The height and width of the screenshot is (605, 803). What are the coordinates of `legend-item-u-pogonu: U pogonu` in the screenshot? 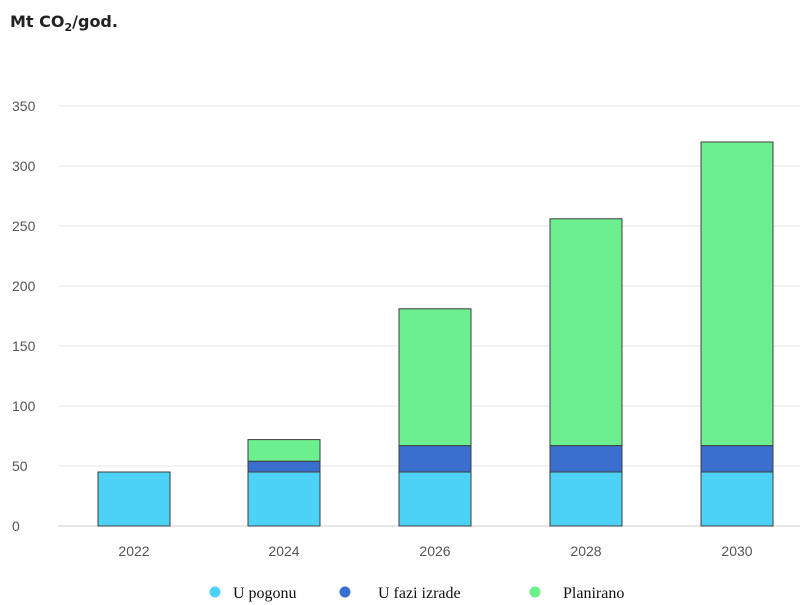 It's located at (253, 593).